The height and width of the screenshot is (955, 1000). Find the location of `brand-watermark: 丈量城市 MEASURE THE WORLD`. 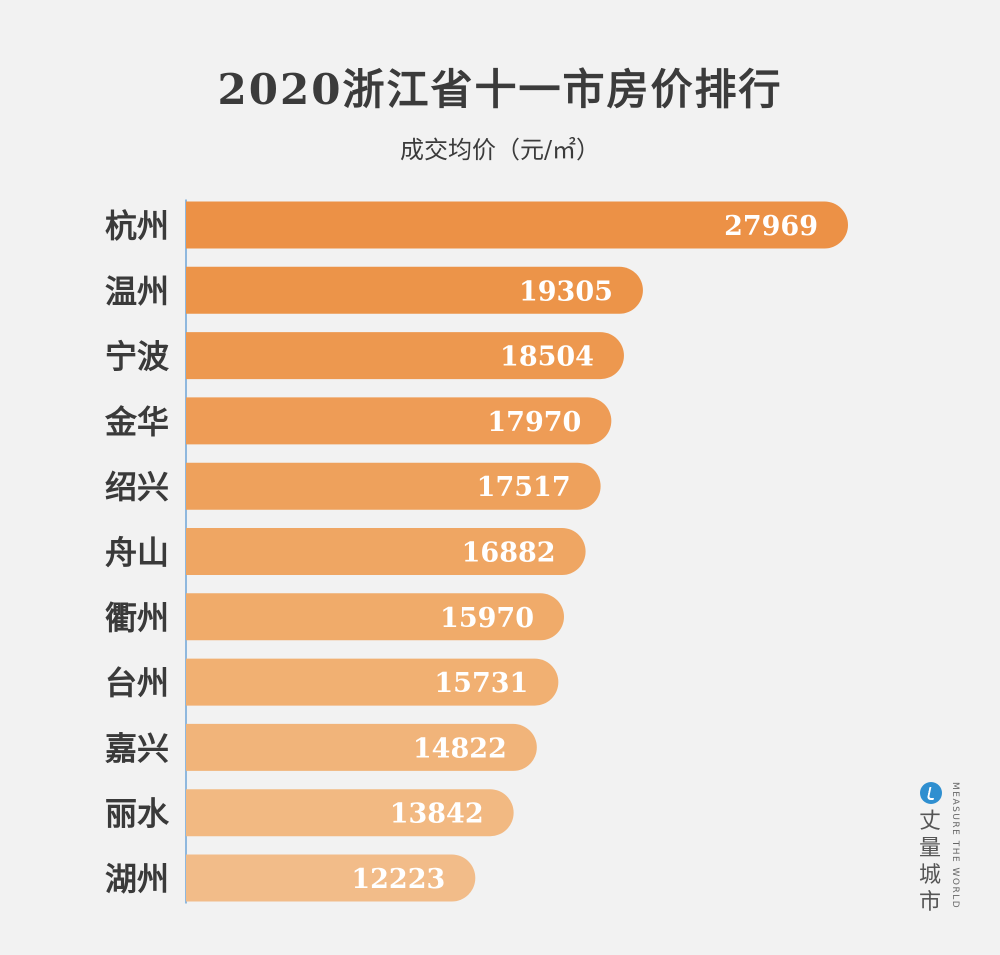

brand-watermark: 丈量城市 MEASURE THE WORLD is located at coordinates (941, 852).